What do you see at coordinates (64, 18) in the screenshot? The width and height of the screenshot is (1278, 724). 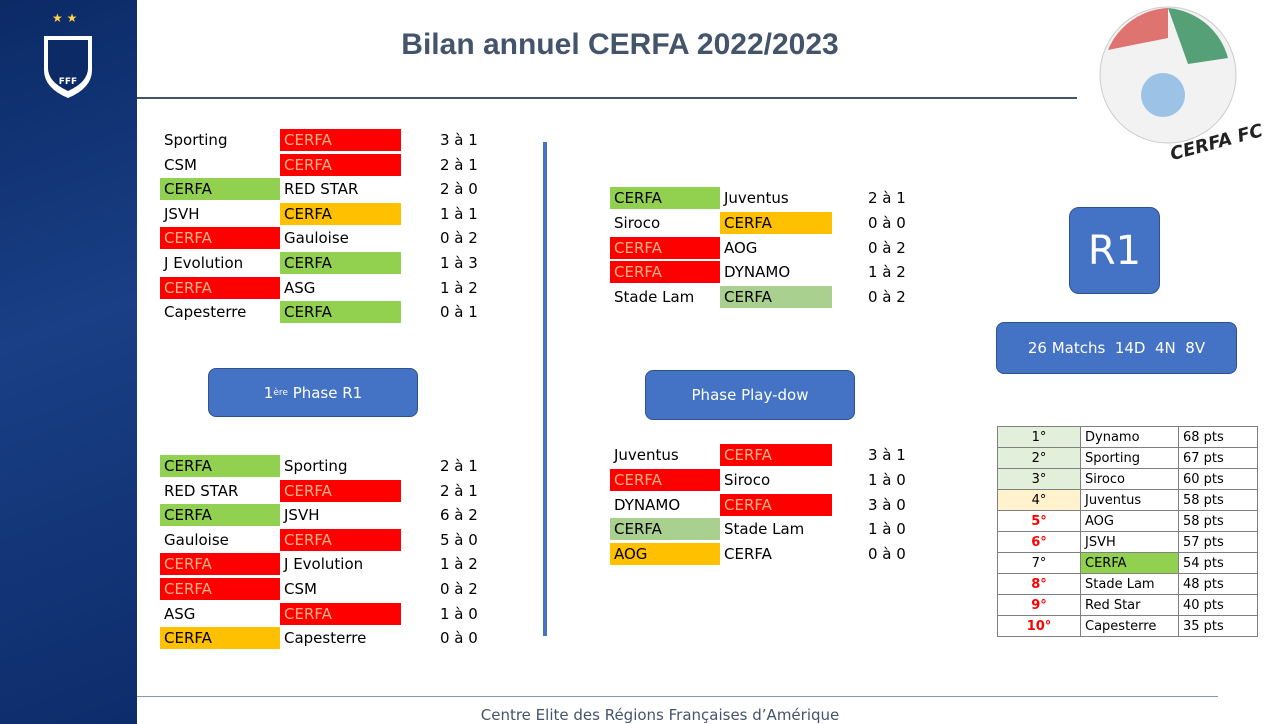 I see `star: ★ ★` at bounding box center [64, 18].